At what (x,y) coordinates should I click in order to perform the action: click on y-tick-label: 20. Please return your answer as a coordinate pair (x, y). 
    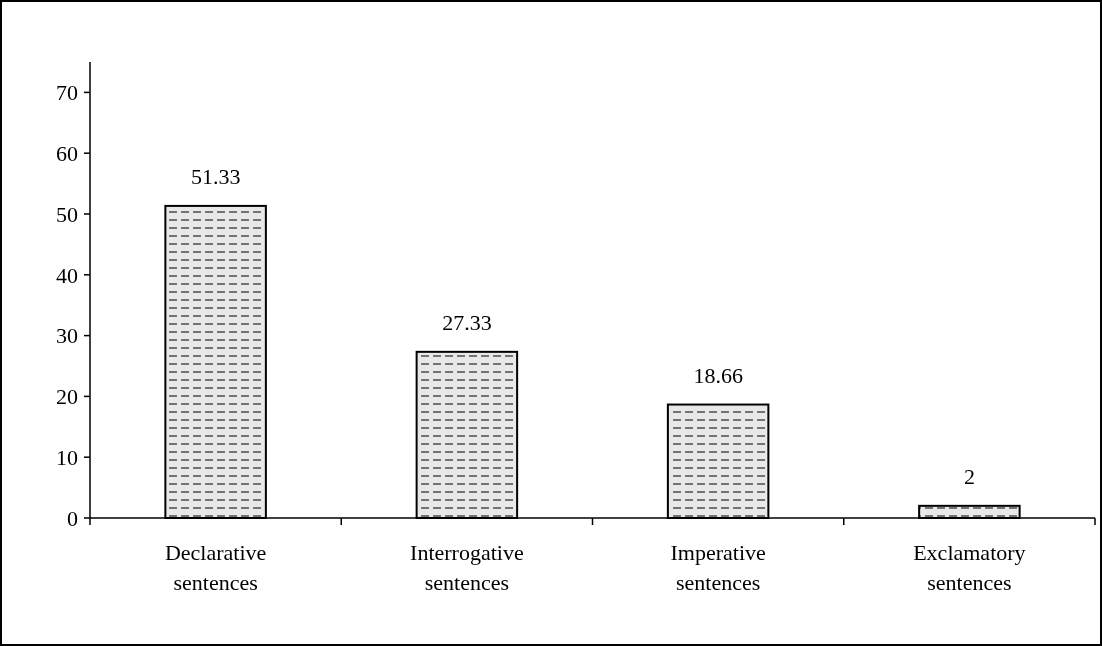
    Looking at the image, I should click on (67, 397).